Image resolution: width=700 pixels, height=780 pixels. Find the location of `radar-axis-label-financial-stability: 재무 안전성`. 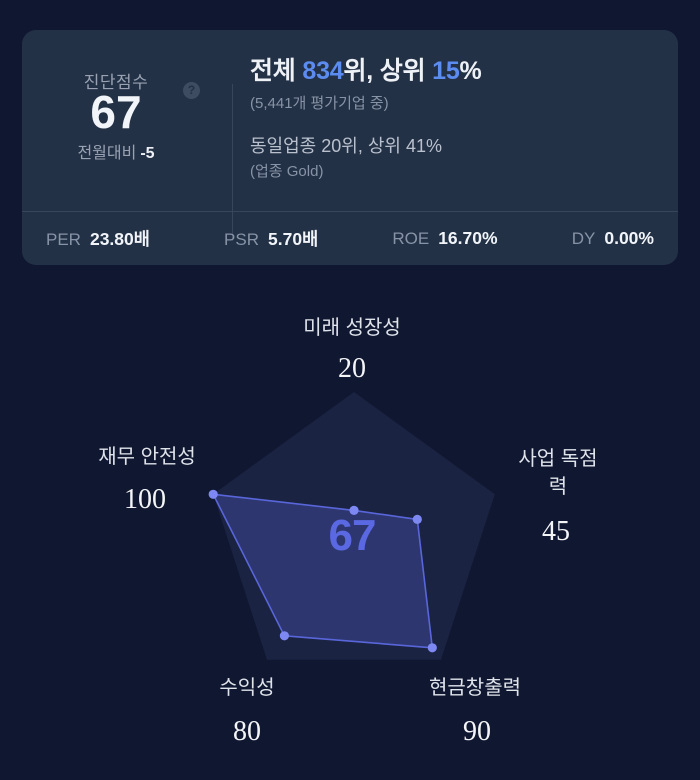

radar-axis-label-financial-stability: 재무 안전성 is located at coordinates (147, 457).